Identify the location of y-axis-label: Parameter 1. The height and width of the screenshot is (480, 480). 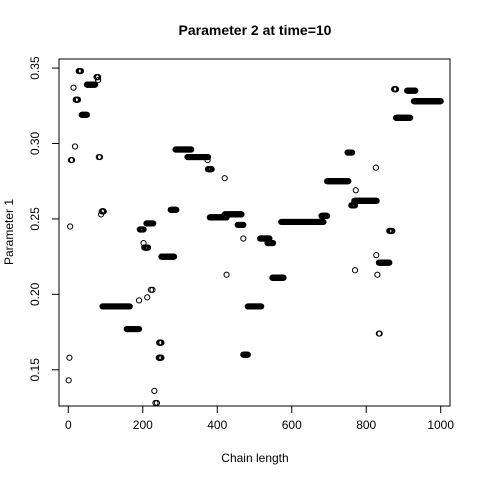
(9, 232).